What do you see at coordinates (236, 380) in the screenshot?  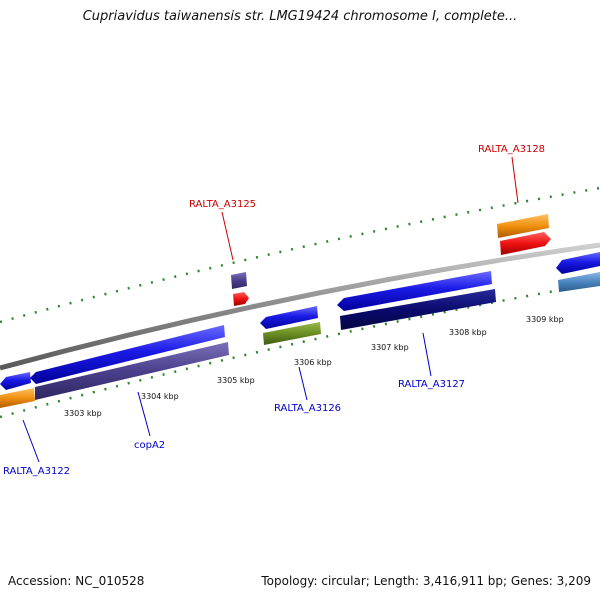 I see `tick-label: 3305 kbp` at bounding box center [236, 380].